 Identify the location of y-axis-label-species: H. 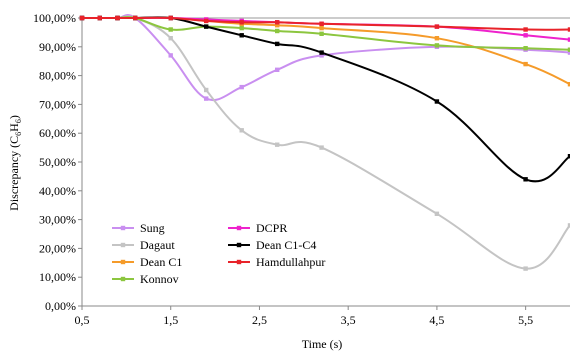
(14, 127).